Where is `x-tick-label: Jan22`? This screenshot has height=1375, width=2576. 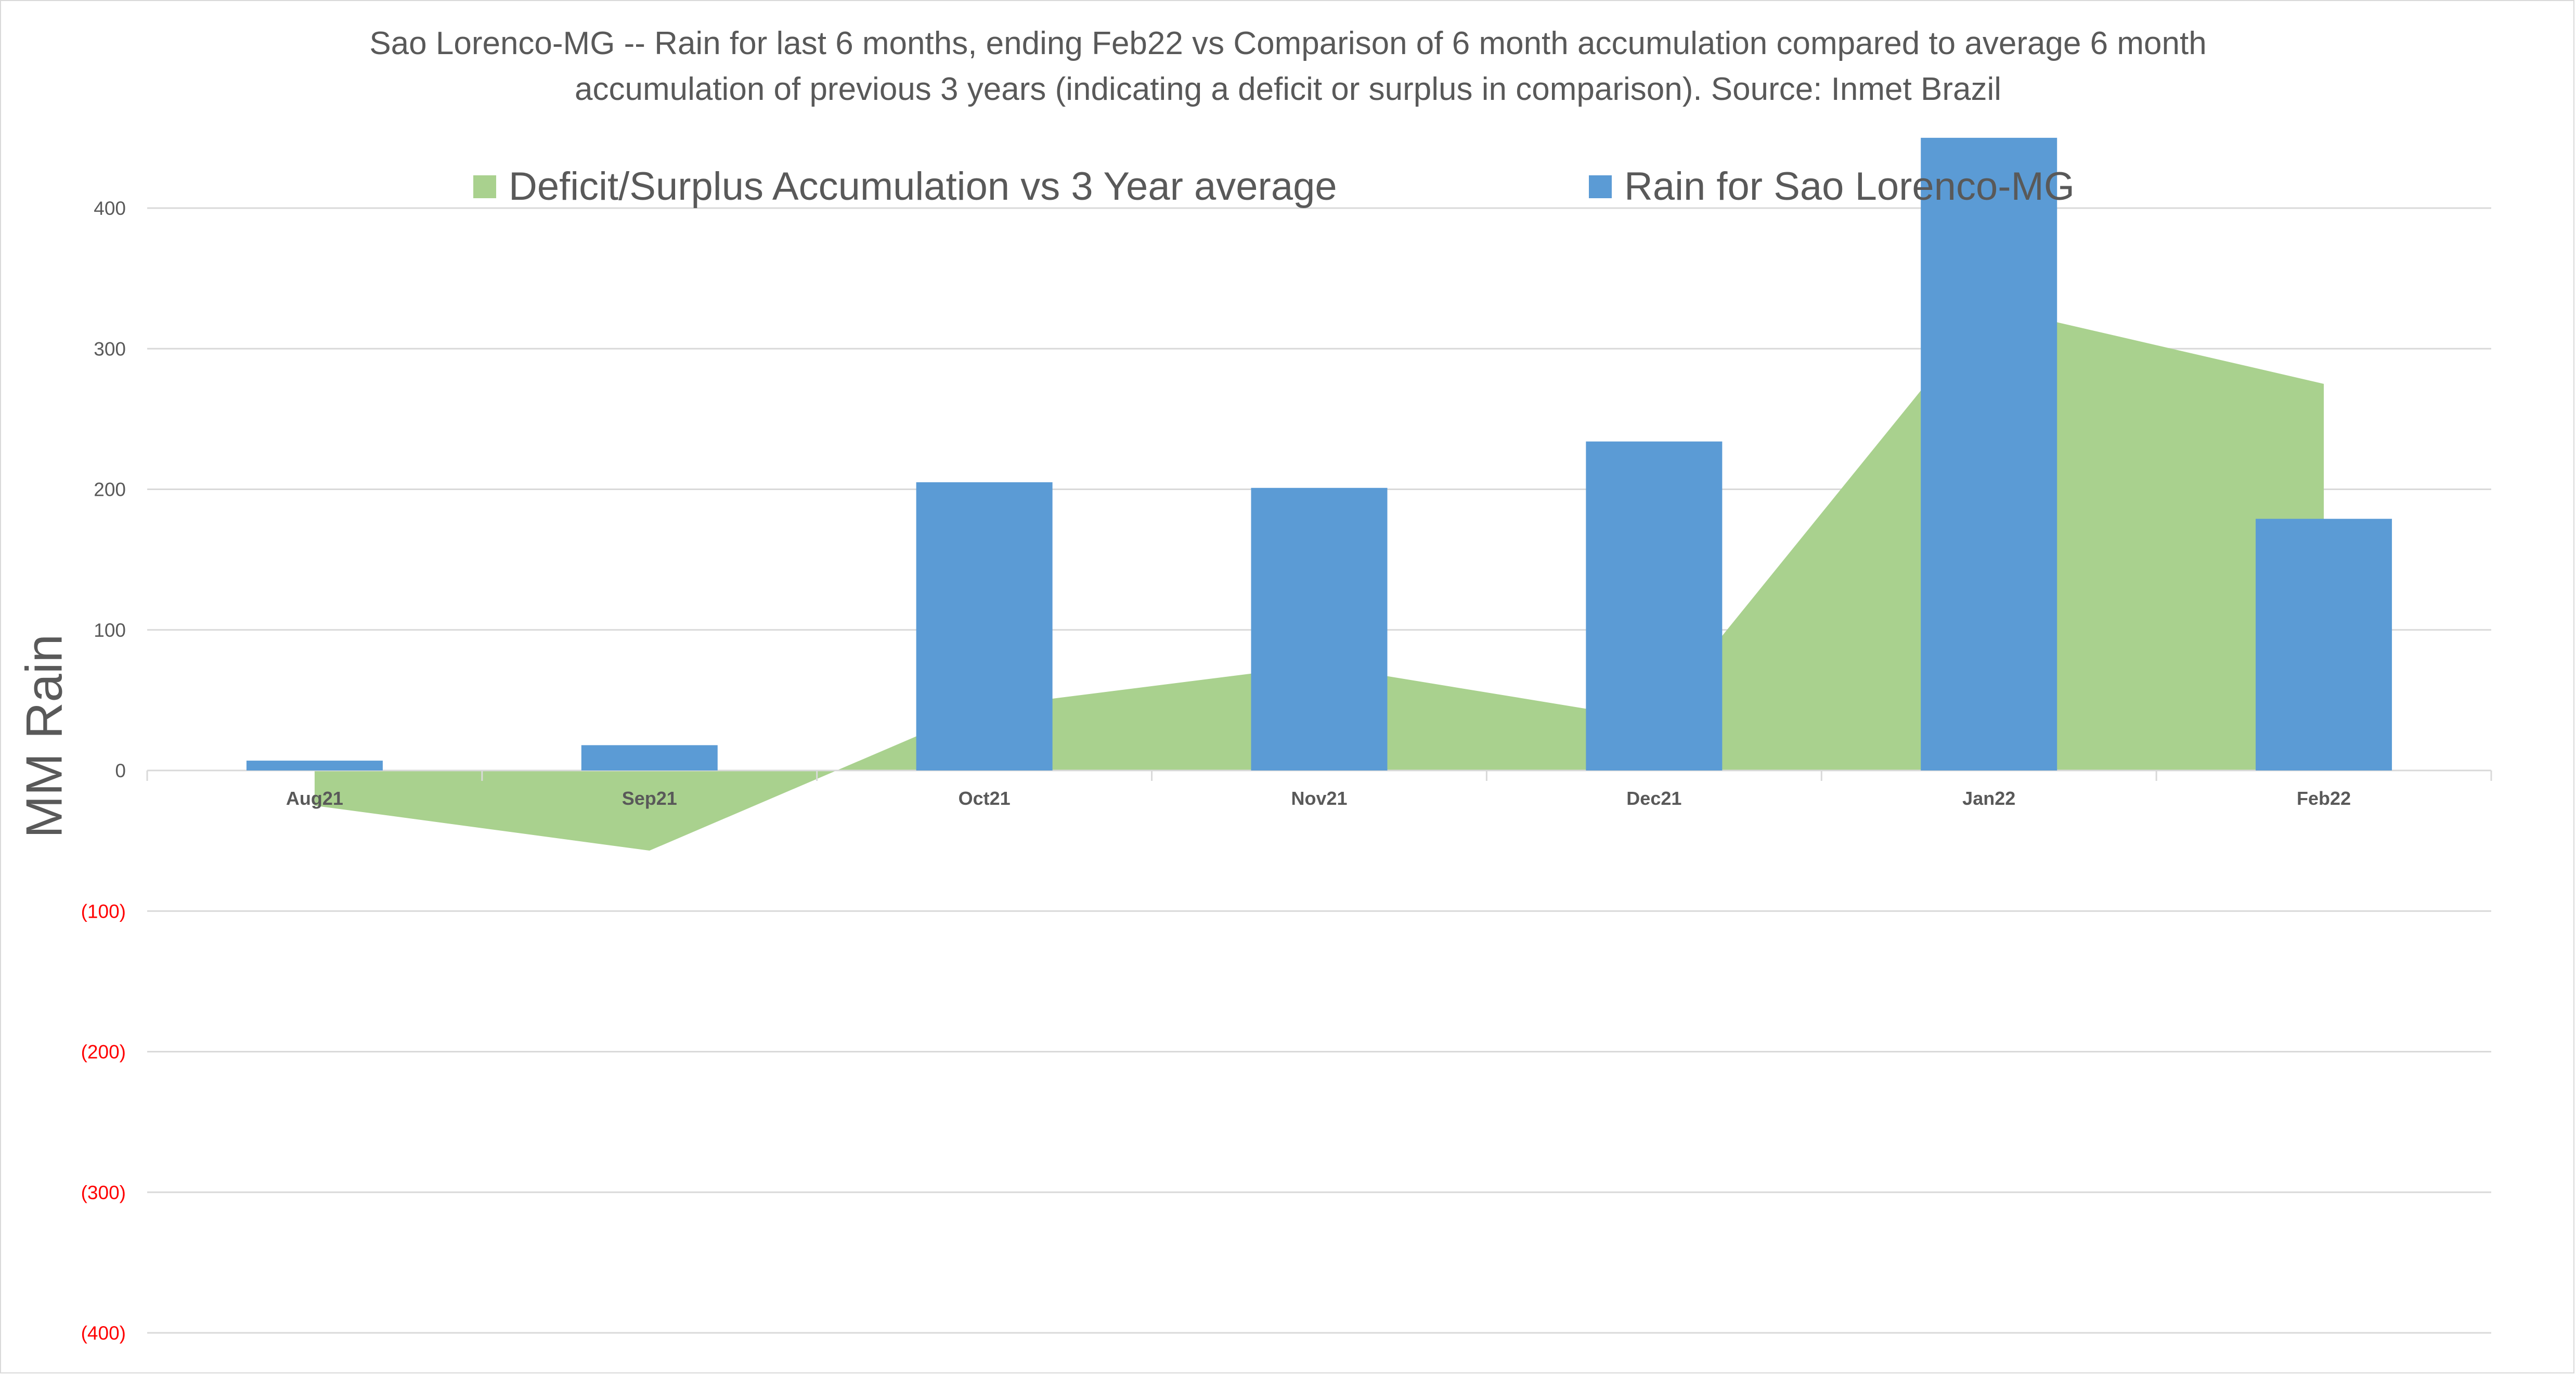 x-tick-label: Jan22 is located at coordinates (1989, 799).